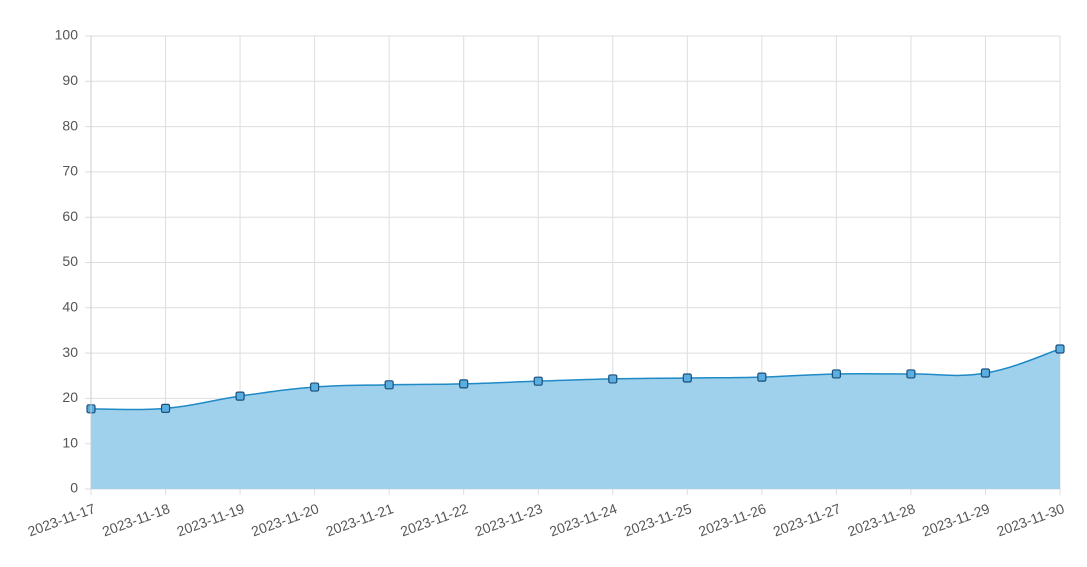 This screenshot has width=1087, height=567. I want to click on x-tick-label: 2023-11-21, so click(360, 519).